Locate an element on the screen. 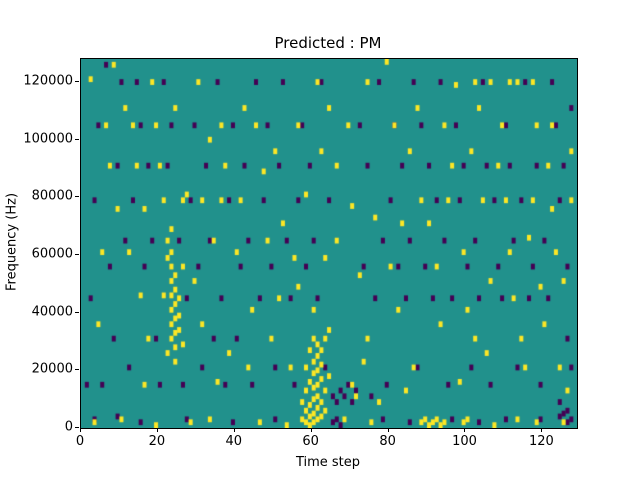 This screenshot has width=640, height=480. y-tick-label: 20000 is located at coordinates (52, 369).